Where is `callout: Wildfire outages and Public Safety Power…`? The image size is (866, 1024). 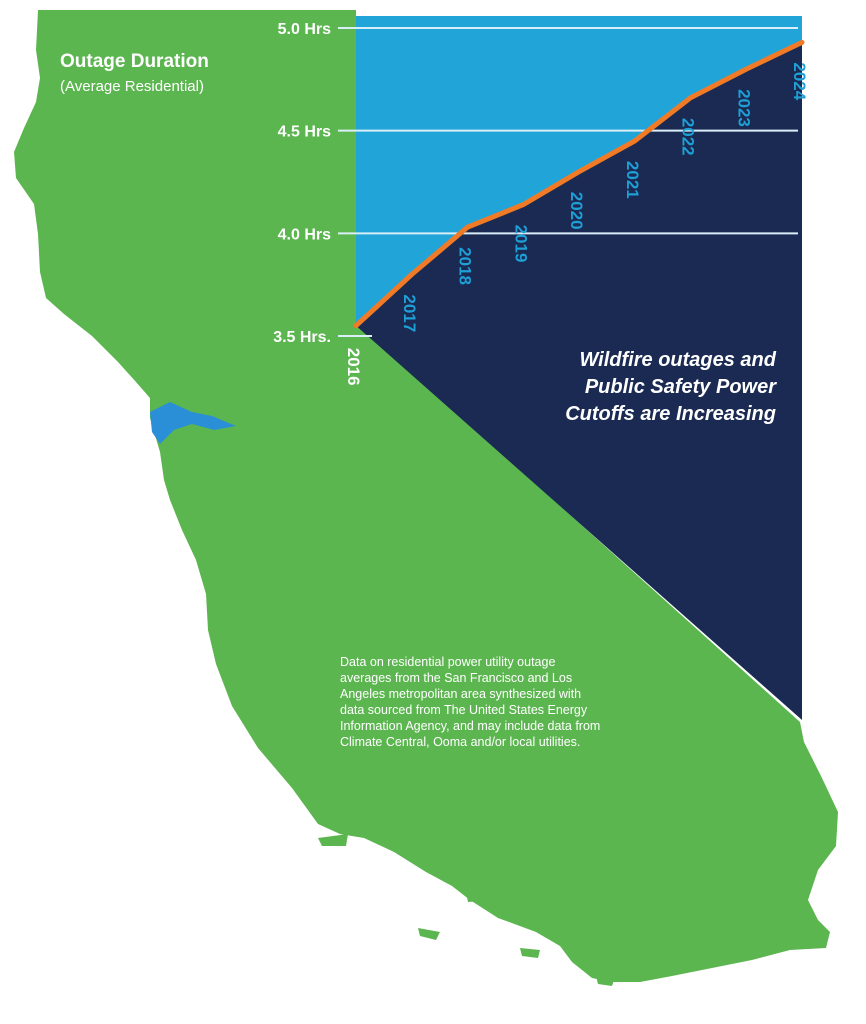
callout: Wildfire outages and Public Safety Power… is located at coordinates (671, 387).